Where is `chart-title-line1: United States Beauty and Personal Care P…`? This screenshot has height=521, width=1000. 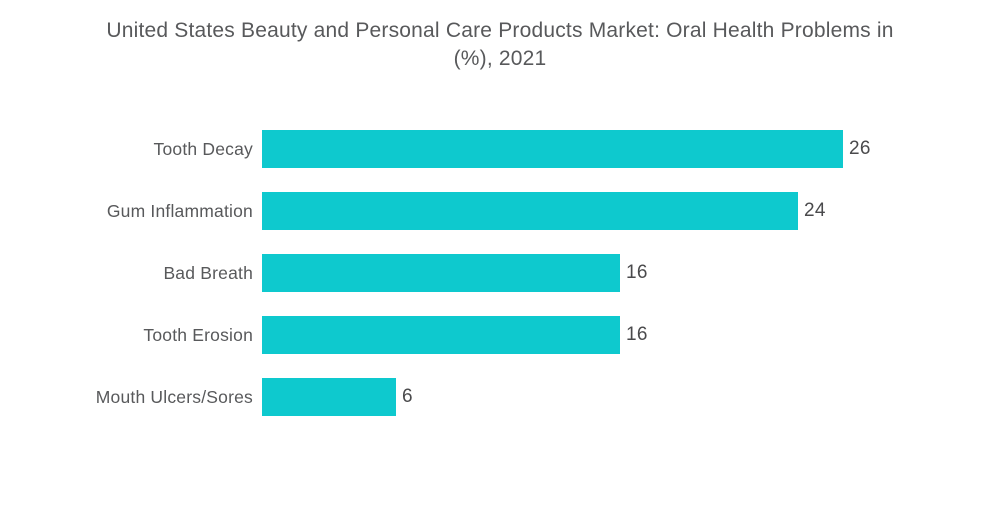
chart-title-line1: United States Beauty and Personal Care P… is located at coordinates (500, 30).